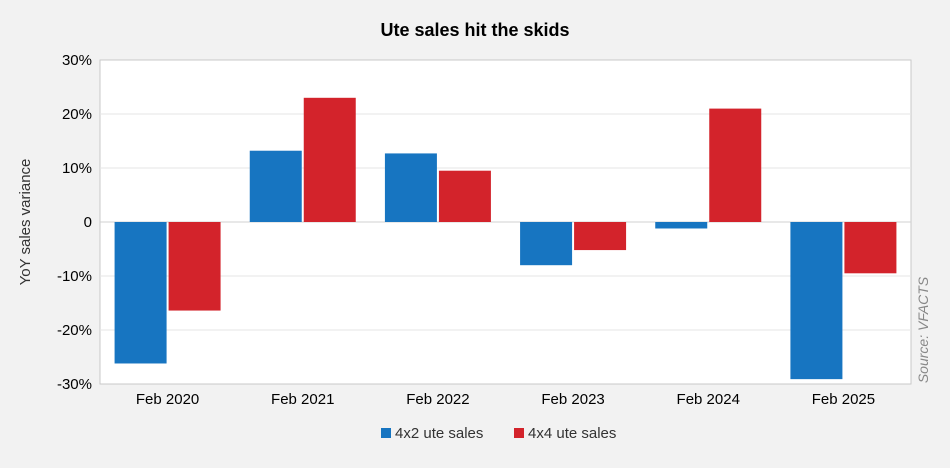  Describe the element at coordinates (140, 293) in the screenshot. I see `bar-4x2-ute-sales-feb-2020` at that location.